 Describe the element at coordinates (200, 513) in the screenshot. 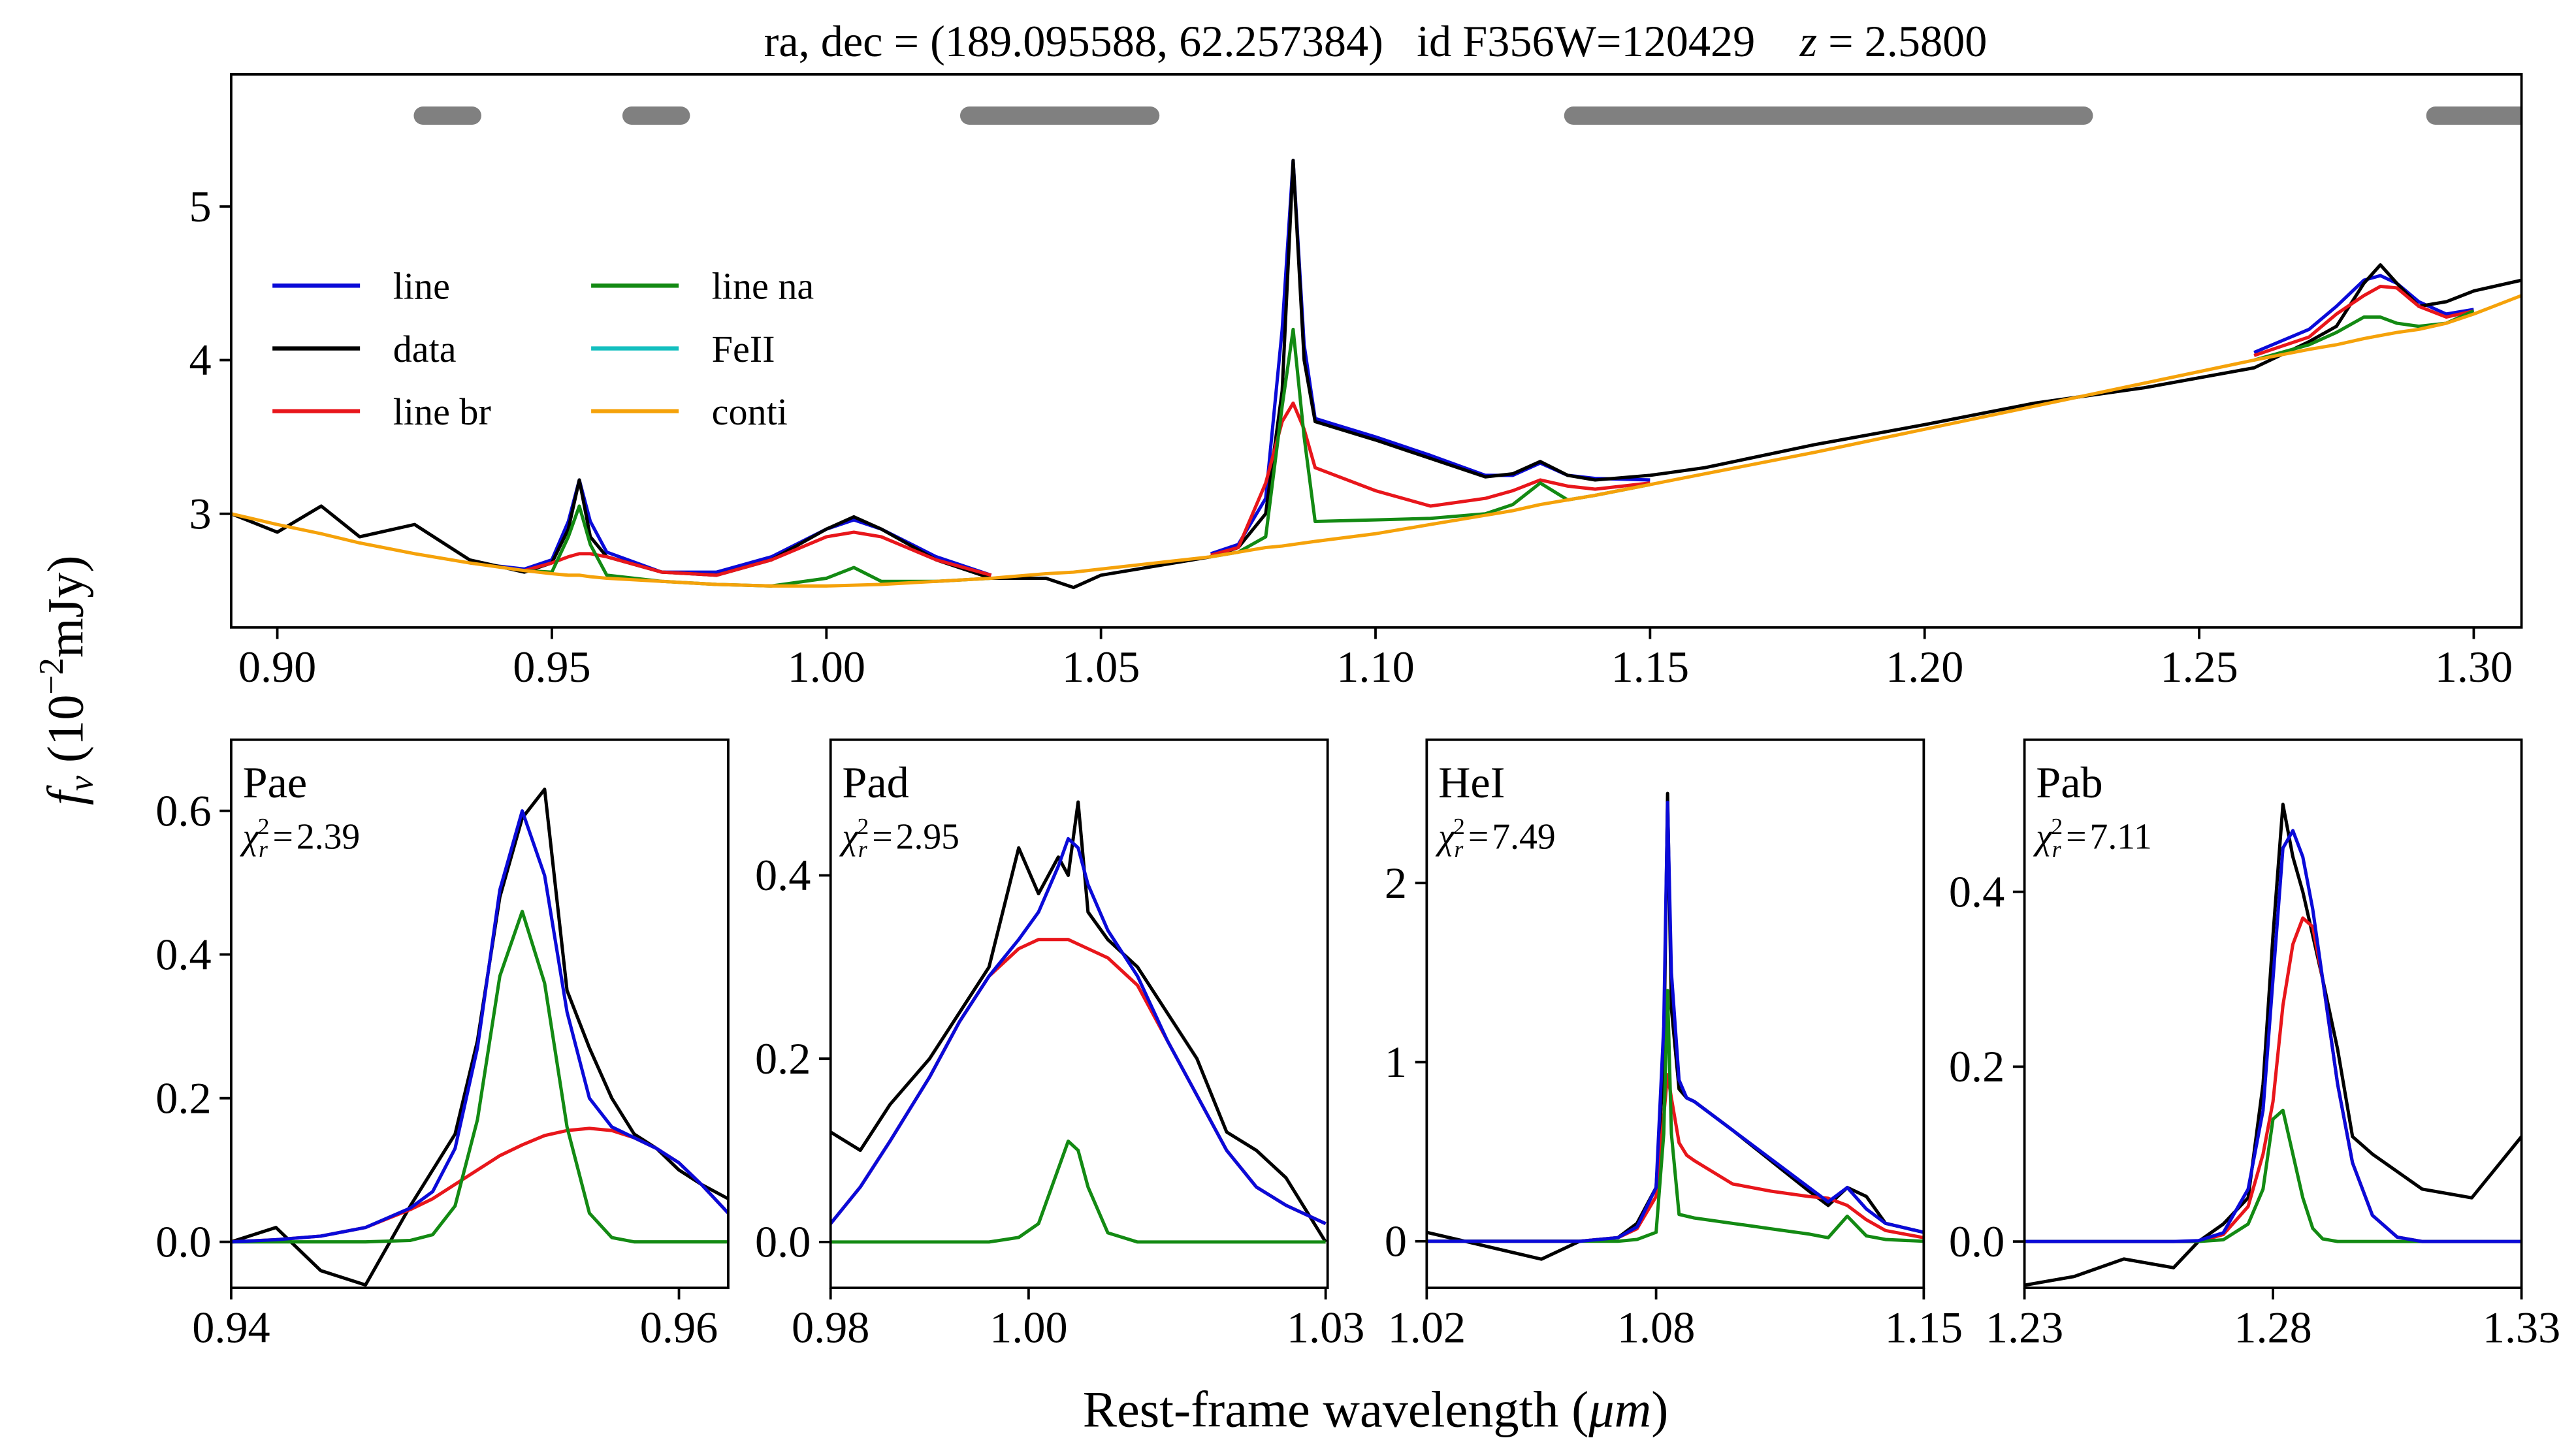

I see `y-tick-label: 3` at that location.